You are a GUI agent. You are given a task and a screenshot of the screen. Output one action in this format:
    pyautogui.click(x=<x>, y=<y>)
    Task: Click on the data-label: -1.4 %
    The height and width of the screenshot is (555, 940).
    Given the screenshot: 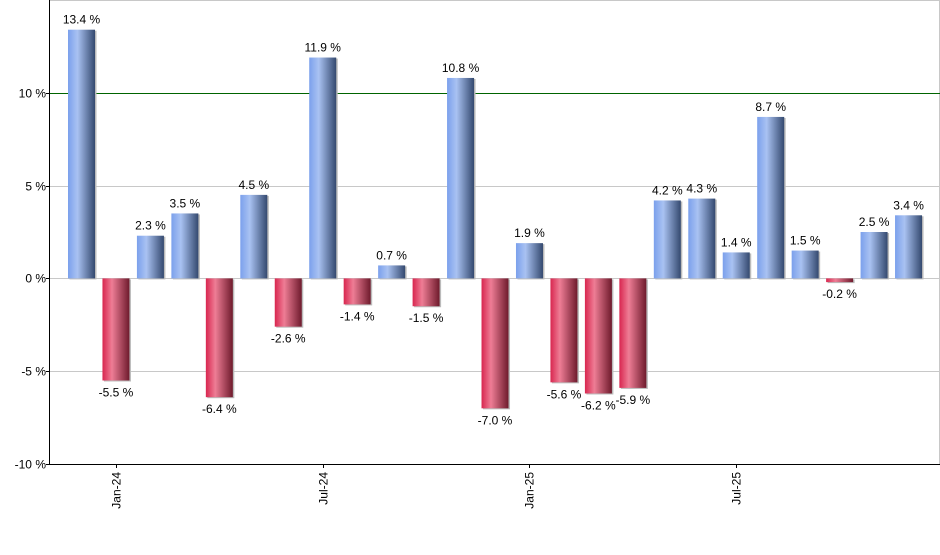 What is the action you would take?
    pyautogui.click(x=357, y=316)
    